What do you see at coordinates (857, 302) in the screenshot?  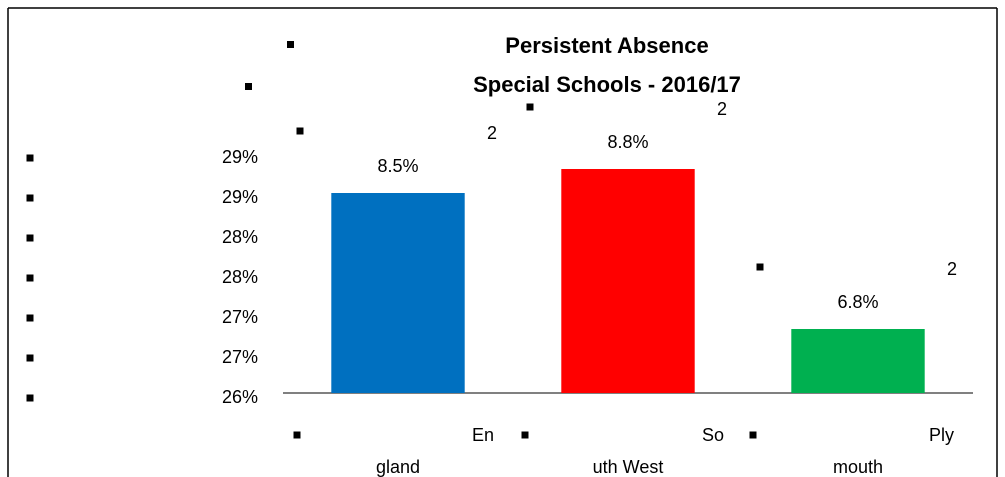 I see `value-label: 6.8%` at bounding box center [857, 302].